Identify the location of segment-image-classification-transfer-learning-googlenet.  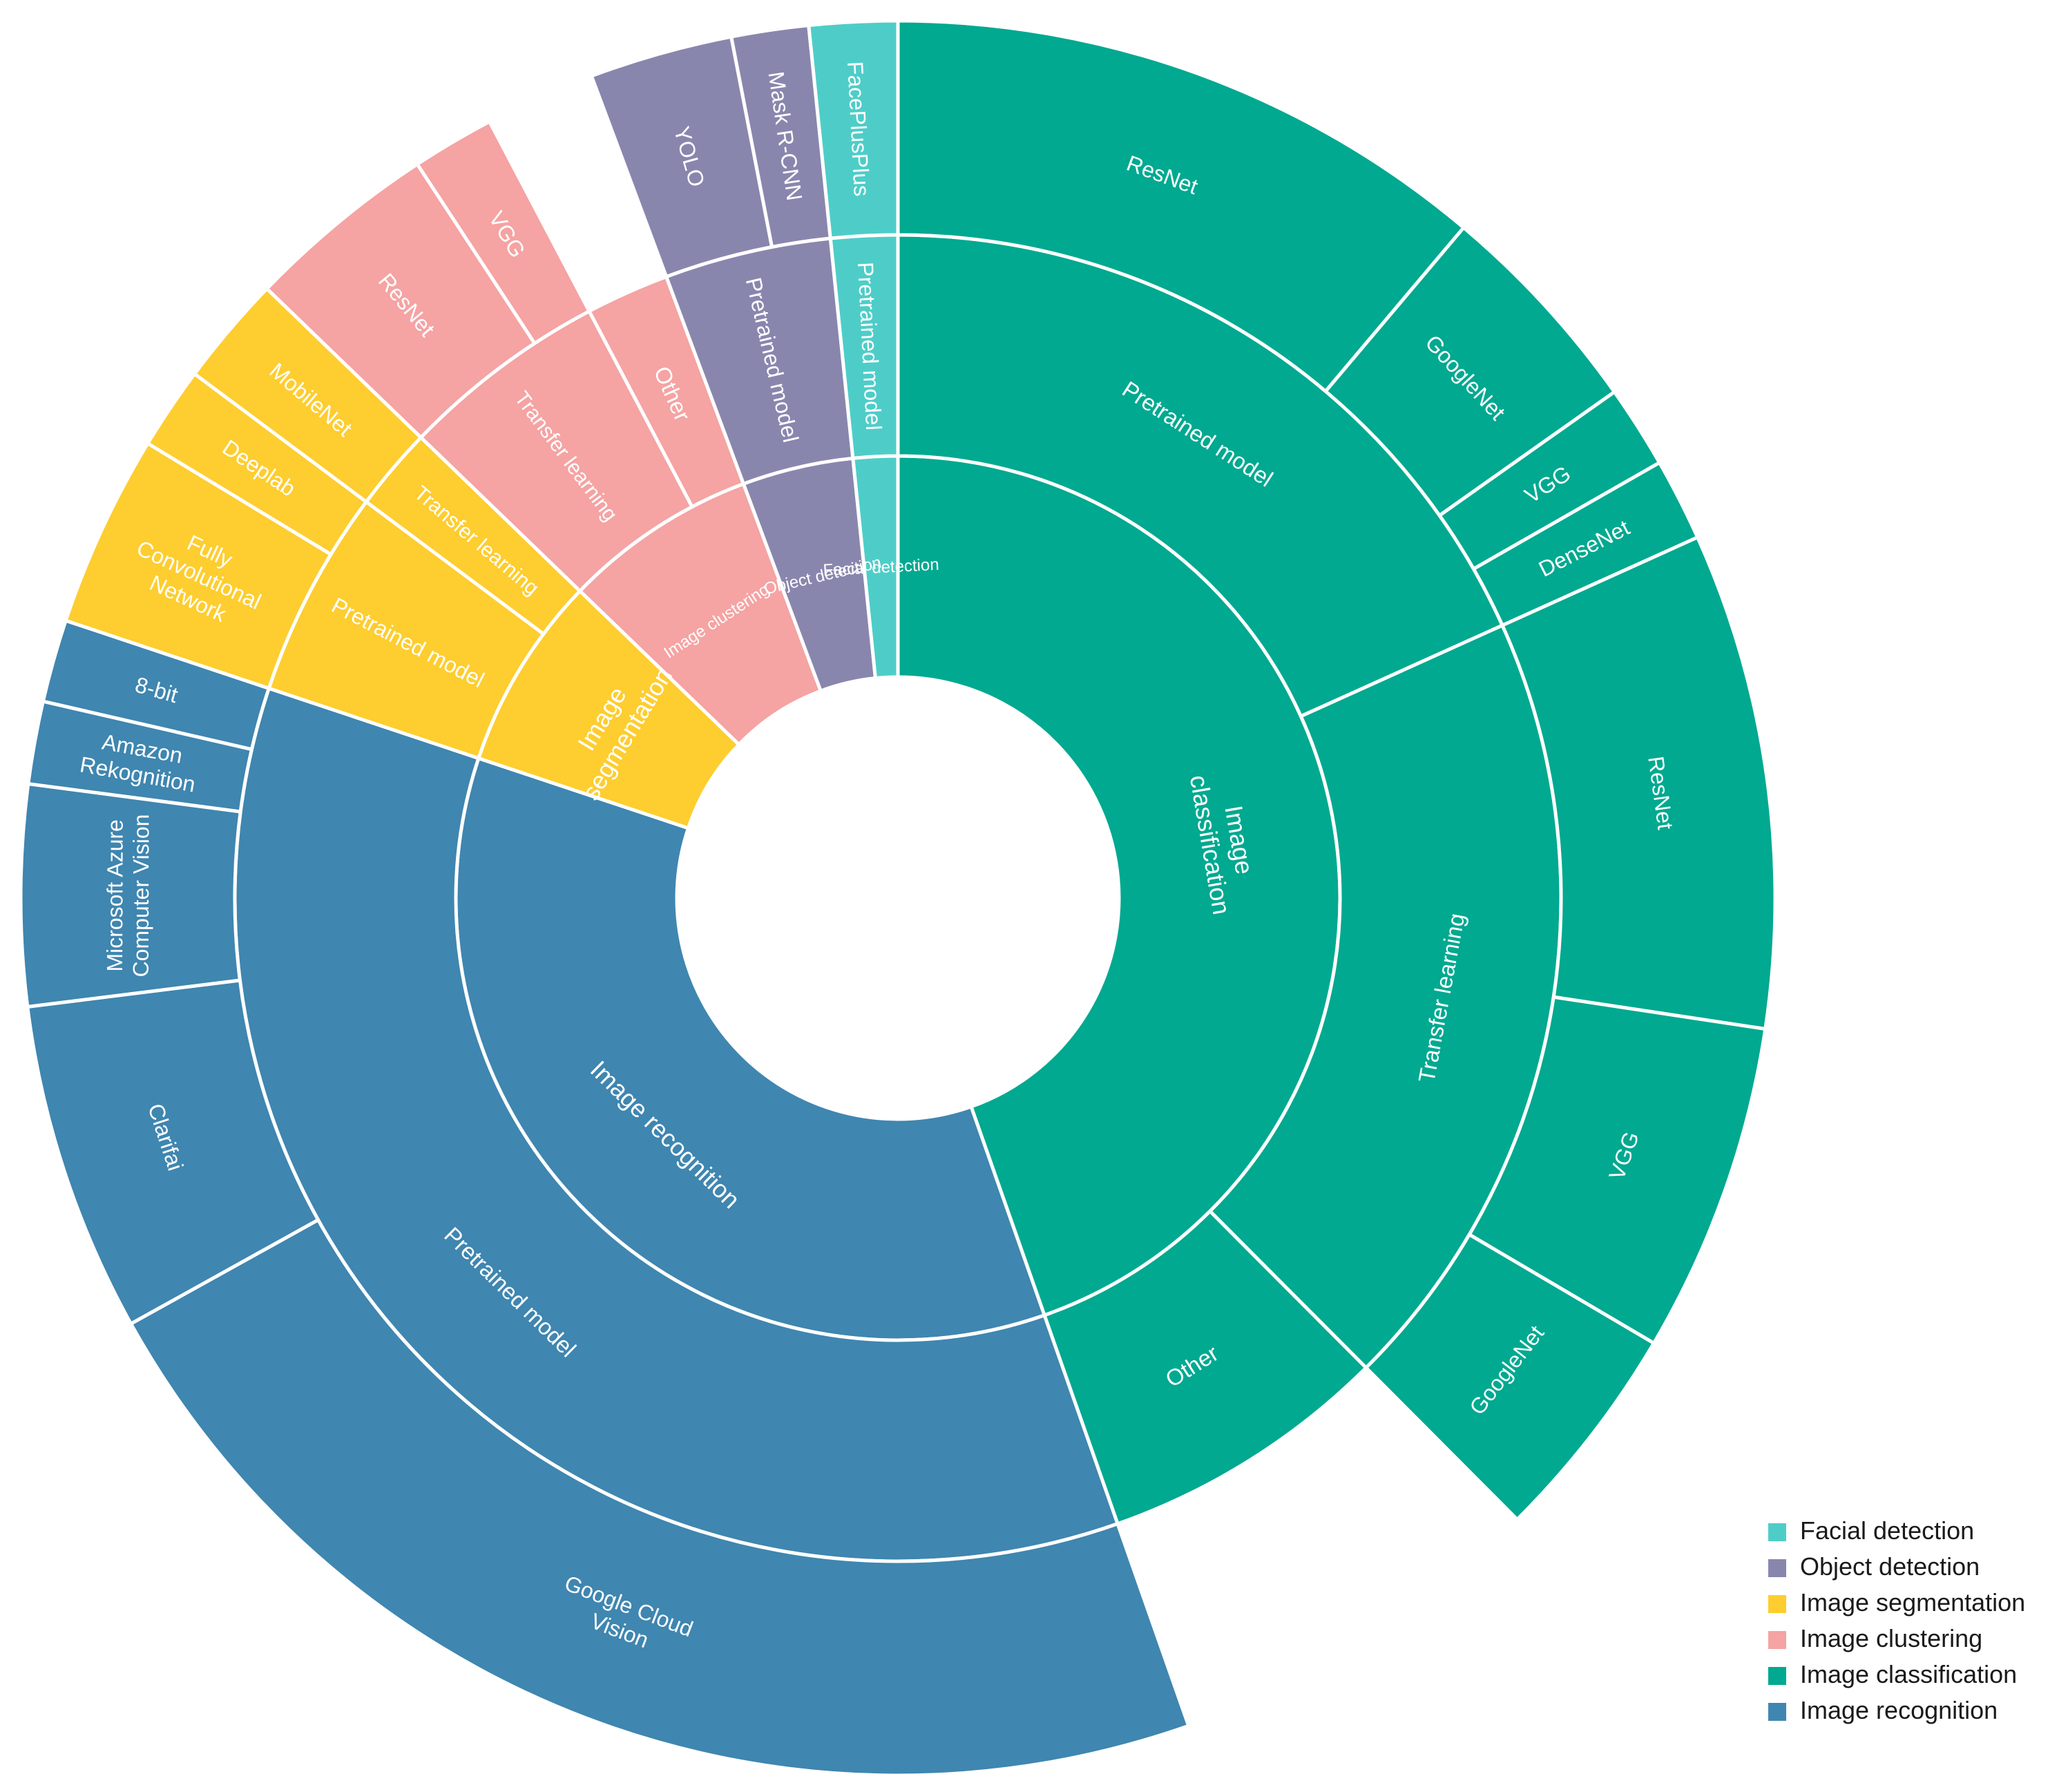
(1510, 1376).